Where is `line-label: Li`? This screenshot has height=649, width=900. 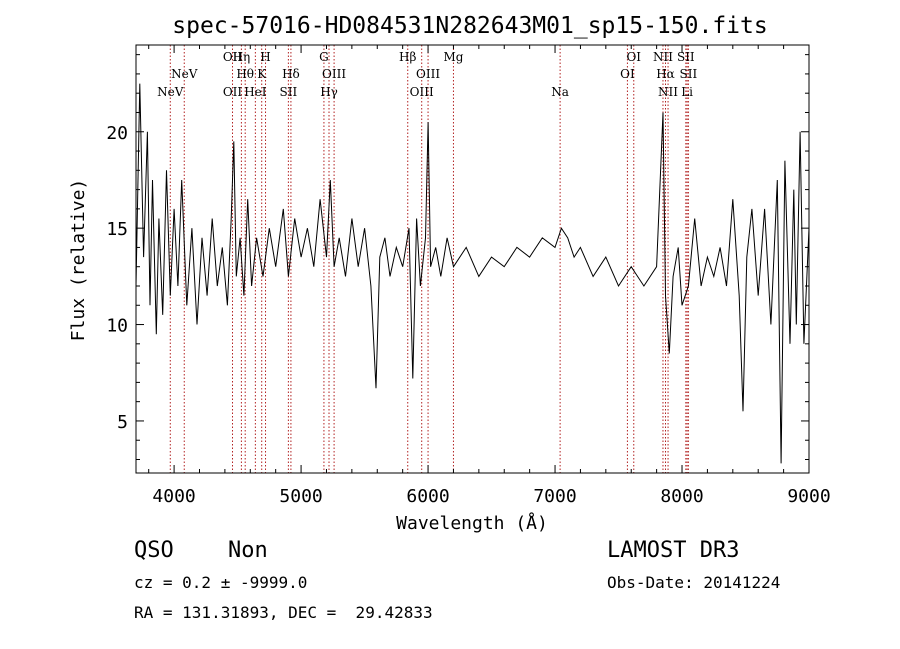 line-label: Li is located at coordinates (687, 92).